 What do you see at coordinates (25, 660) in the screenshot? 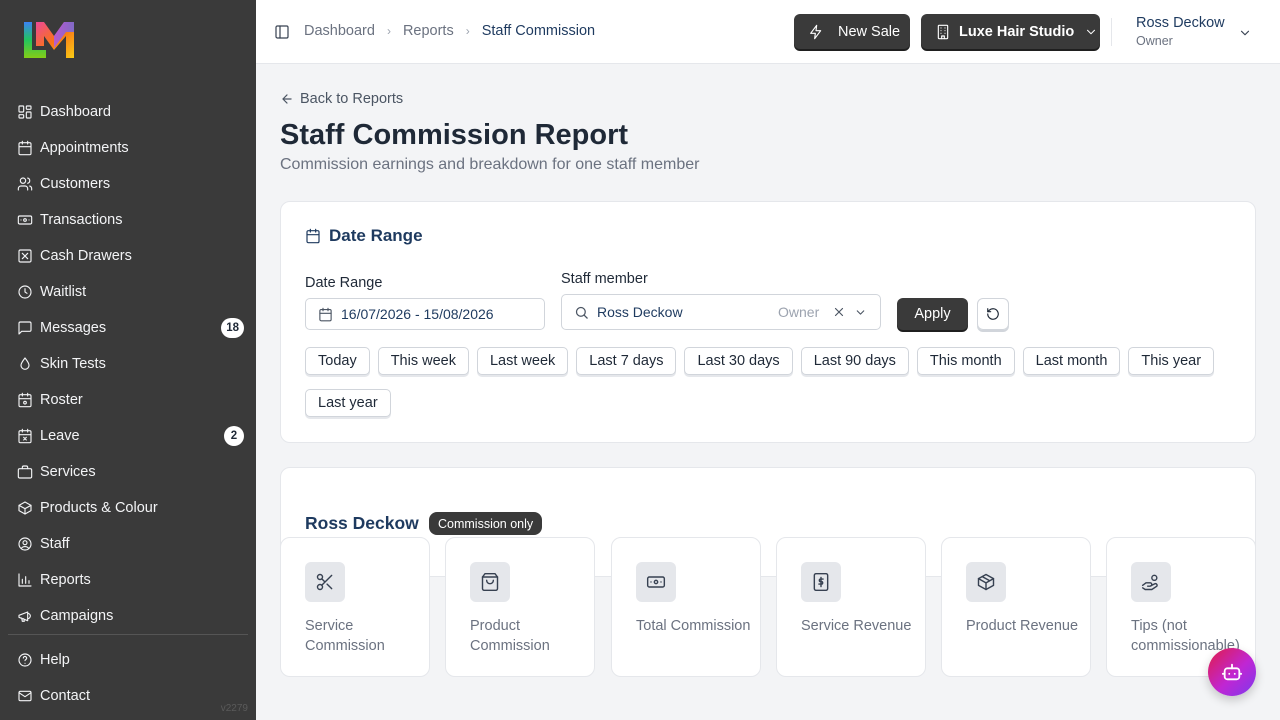
I see `help-icon` at bounding box center [25, 660].